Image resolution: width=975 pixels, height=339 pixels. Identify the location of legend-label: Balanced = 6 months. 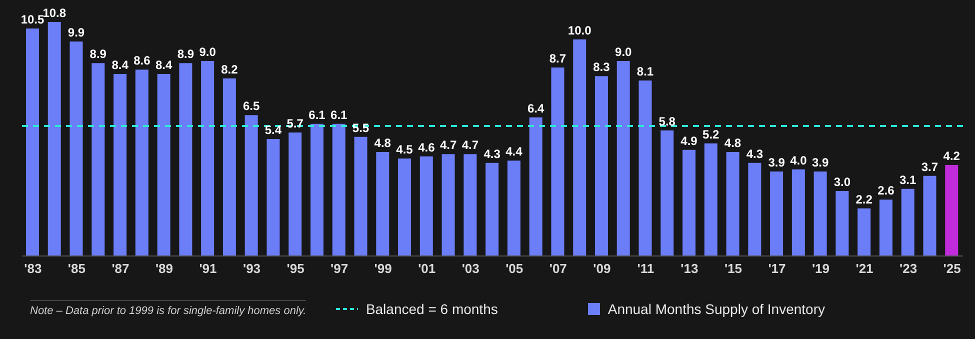
(432, 308).